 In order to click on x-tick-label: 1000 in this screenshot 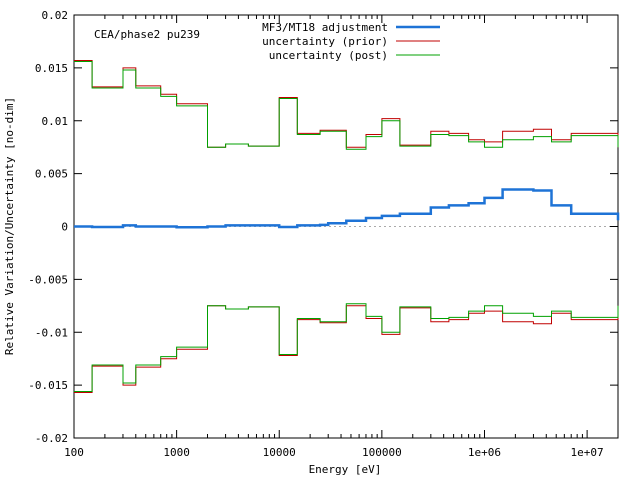, I will do `click(176, 452)`.